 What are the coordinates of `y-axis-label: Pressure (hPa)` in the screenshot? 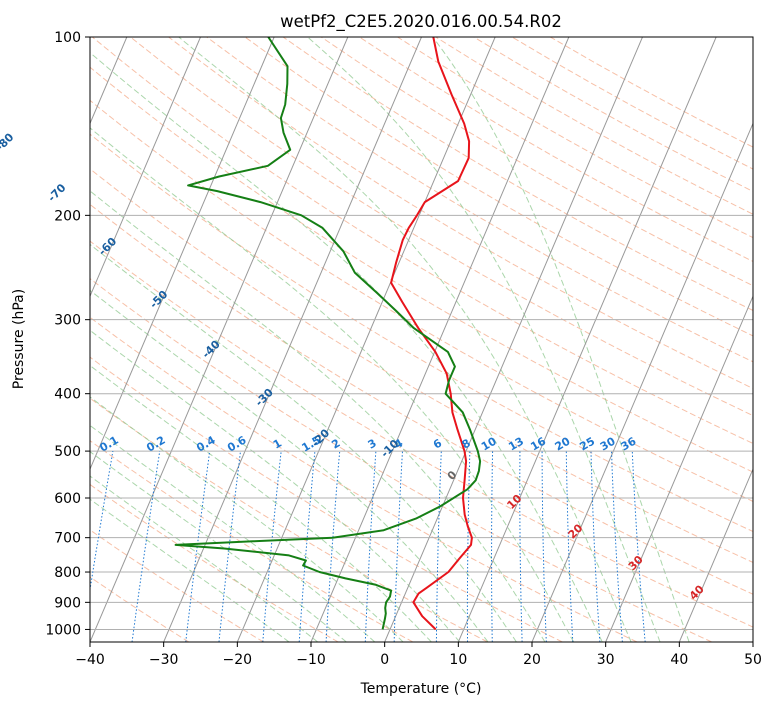 It's located at (19, 339).